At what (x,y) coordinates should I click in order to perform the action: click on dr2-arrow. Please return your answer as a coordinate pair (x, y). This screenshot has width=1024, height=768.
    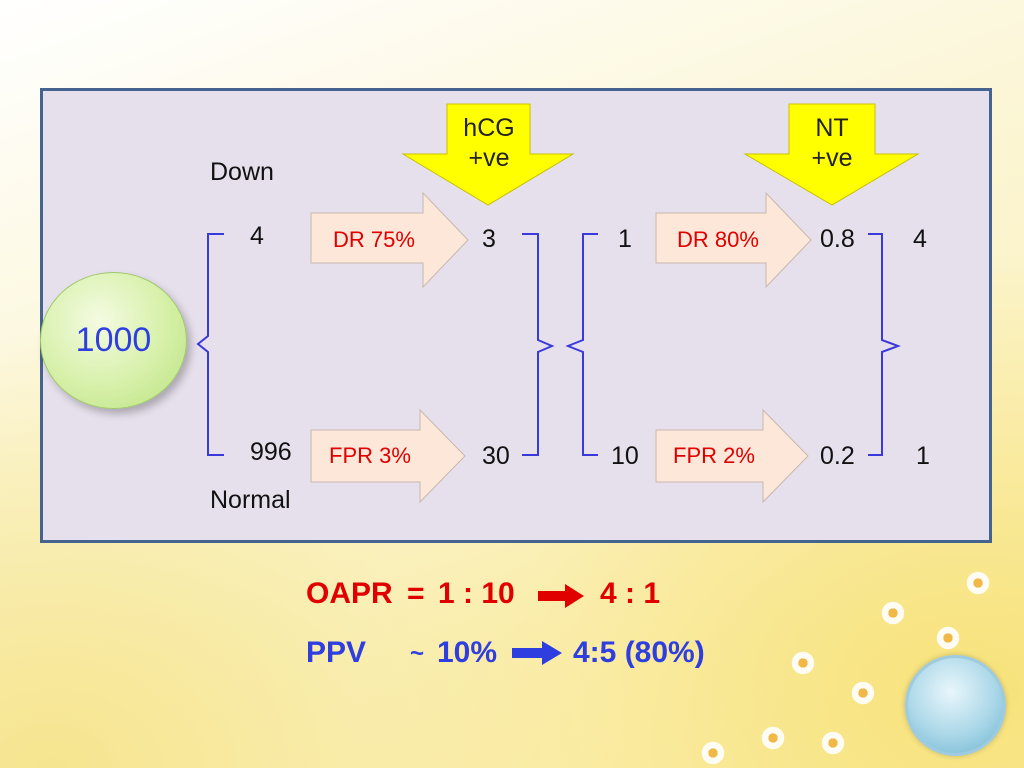
    Looking at the image, I should click on (733, 240).